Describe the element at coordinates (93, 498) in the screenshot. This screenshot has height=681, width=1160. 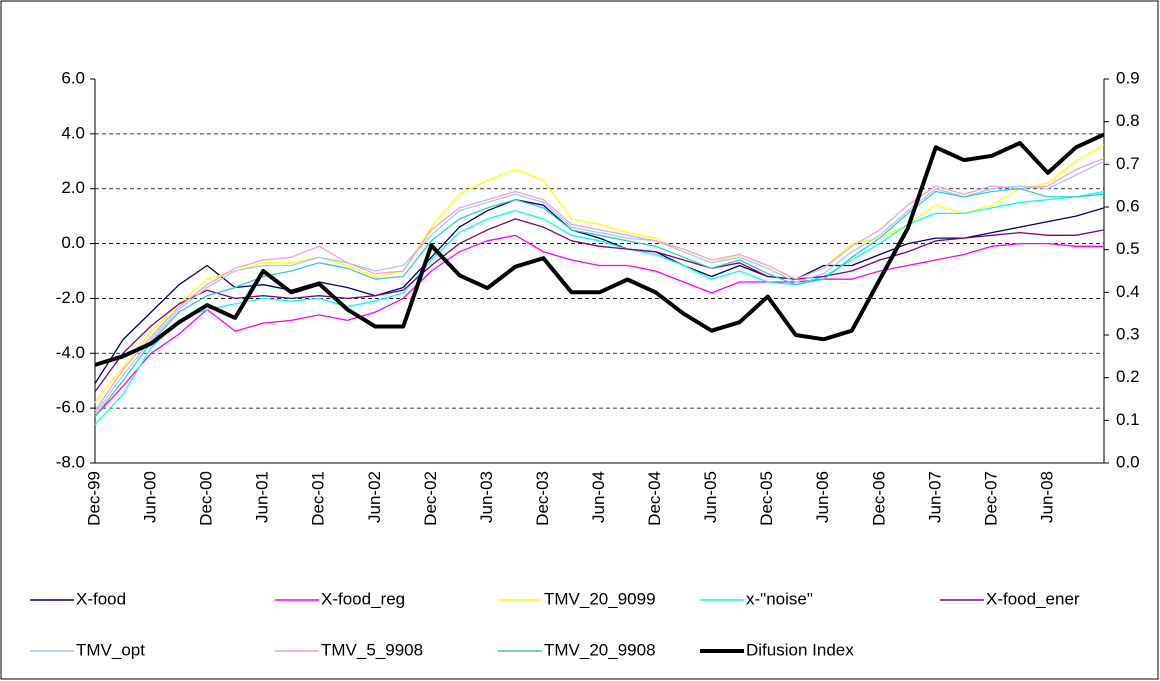
I see `x-tick-label: Dec-99` at that location.